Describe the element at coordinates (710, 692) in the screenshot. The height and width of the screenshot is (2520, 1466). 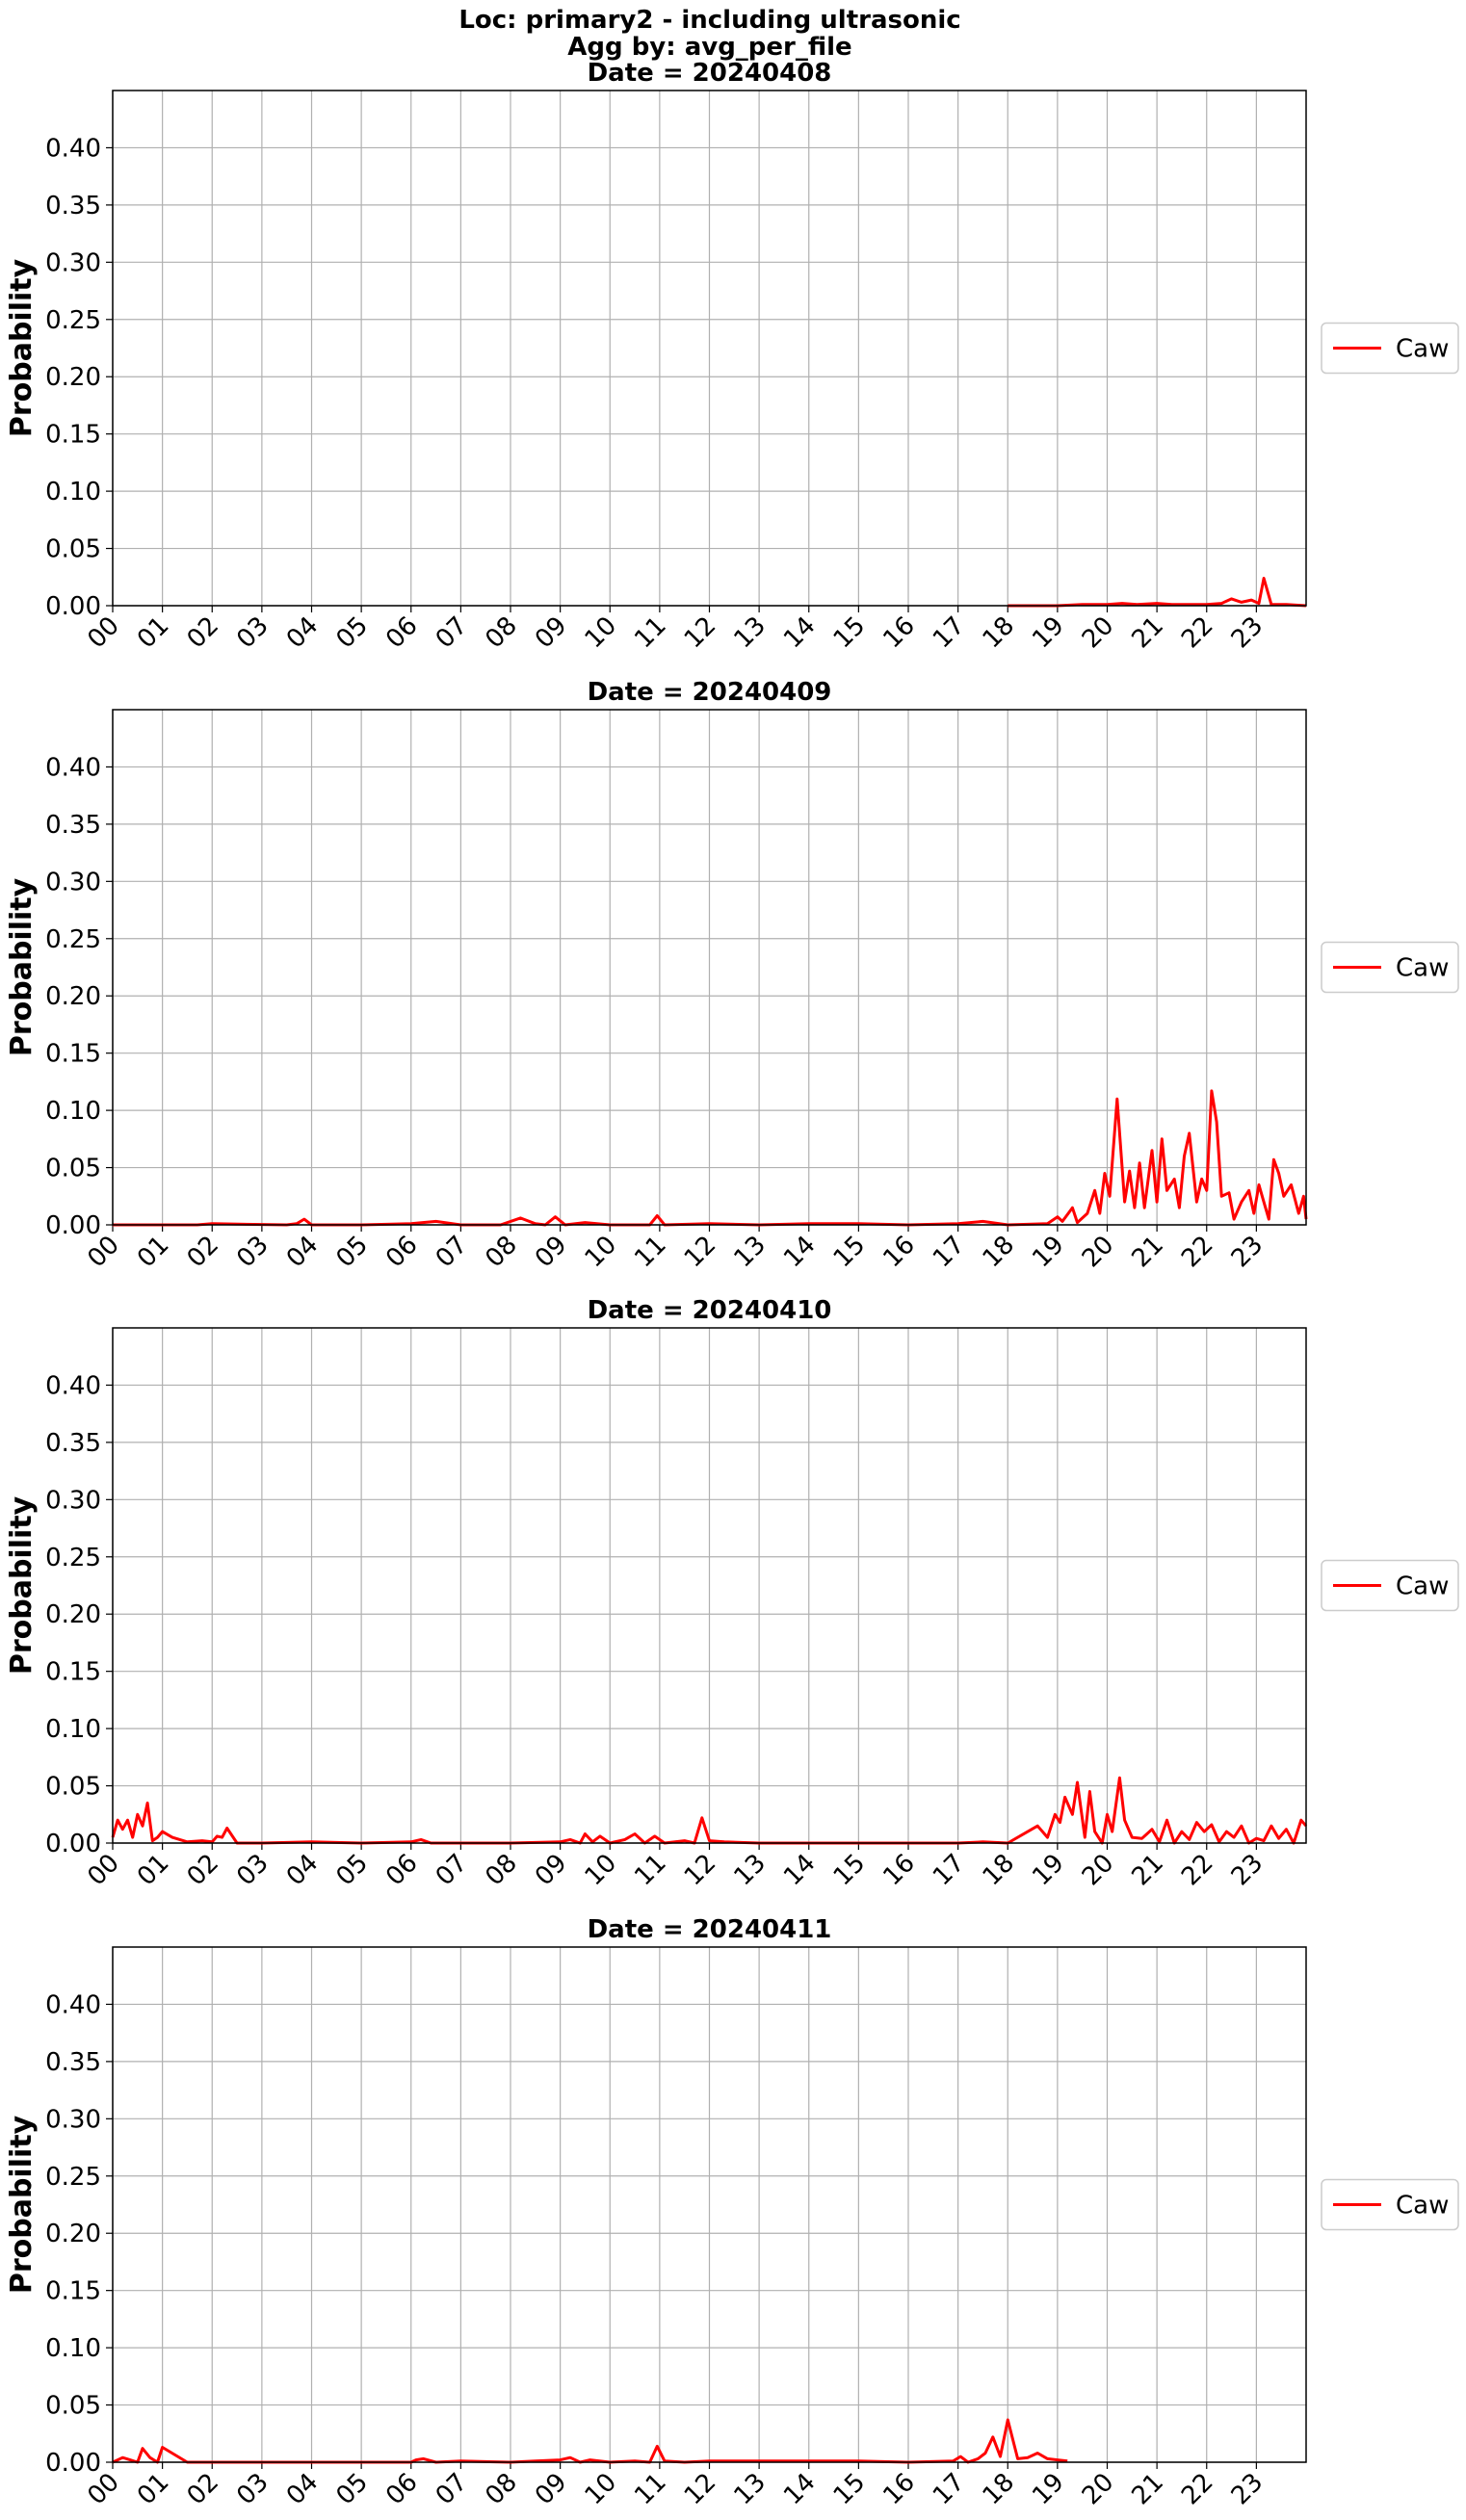
I see `panel-title: Date = 20240409` at that location.